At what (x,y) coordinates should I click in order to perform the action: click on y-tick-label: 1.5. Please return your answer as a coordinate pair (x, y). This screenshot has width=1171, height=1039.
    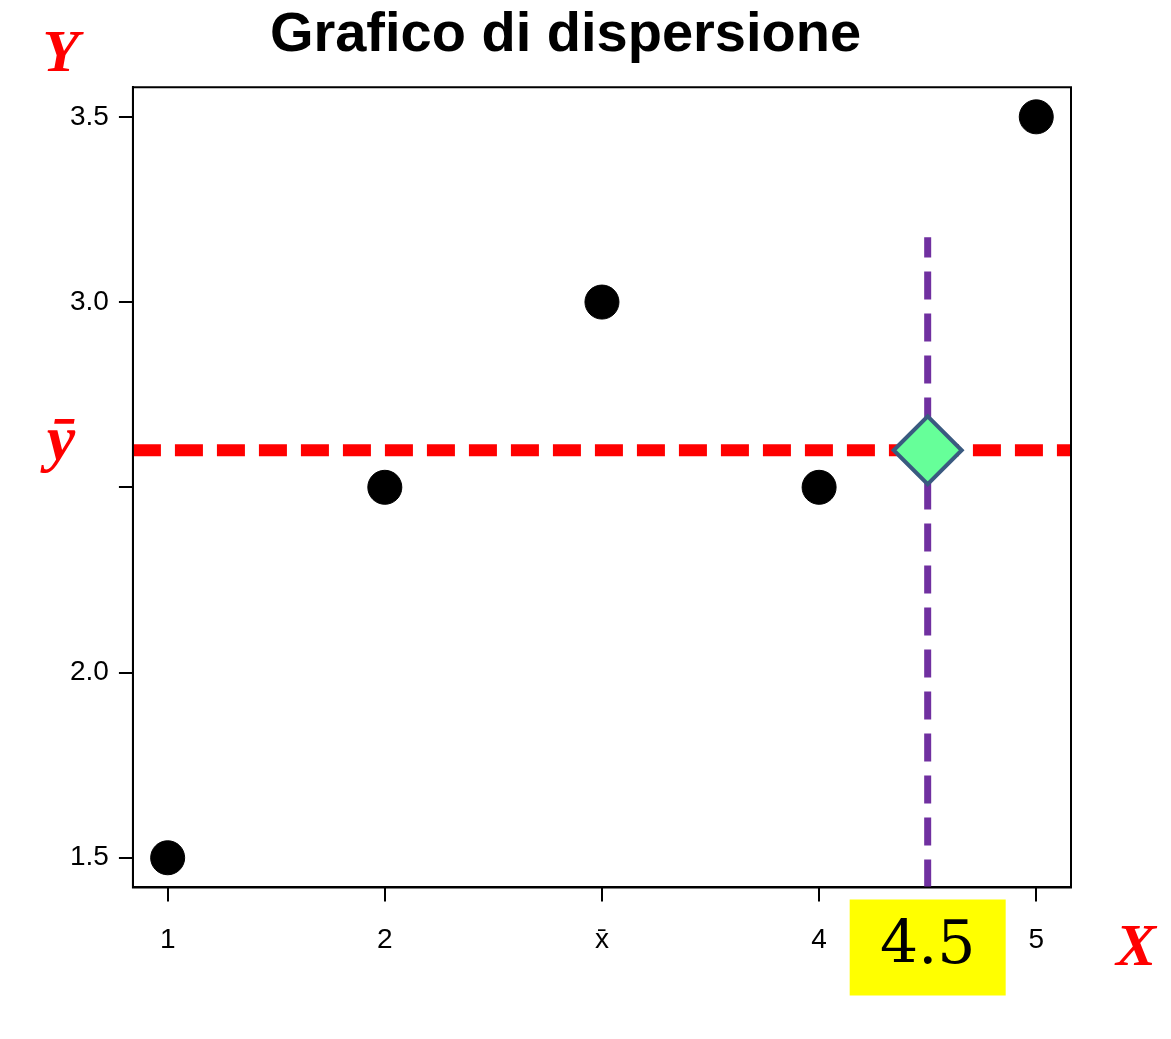
    Looking at the image, I should click on (89, 856).